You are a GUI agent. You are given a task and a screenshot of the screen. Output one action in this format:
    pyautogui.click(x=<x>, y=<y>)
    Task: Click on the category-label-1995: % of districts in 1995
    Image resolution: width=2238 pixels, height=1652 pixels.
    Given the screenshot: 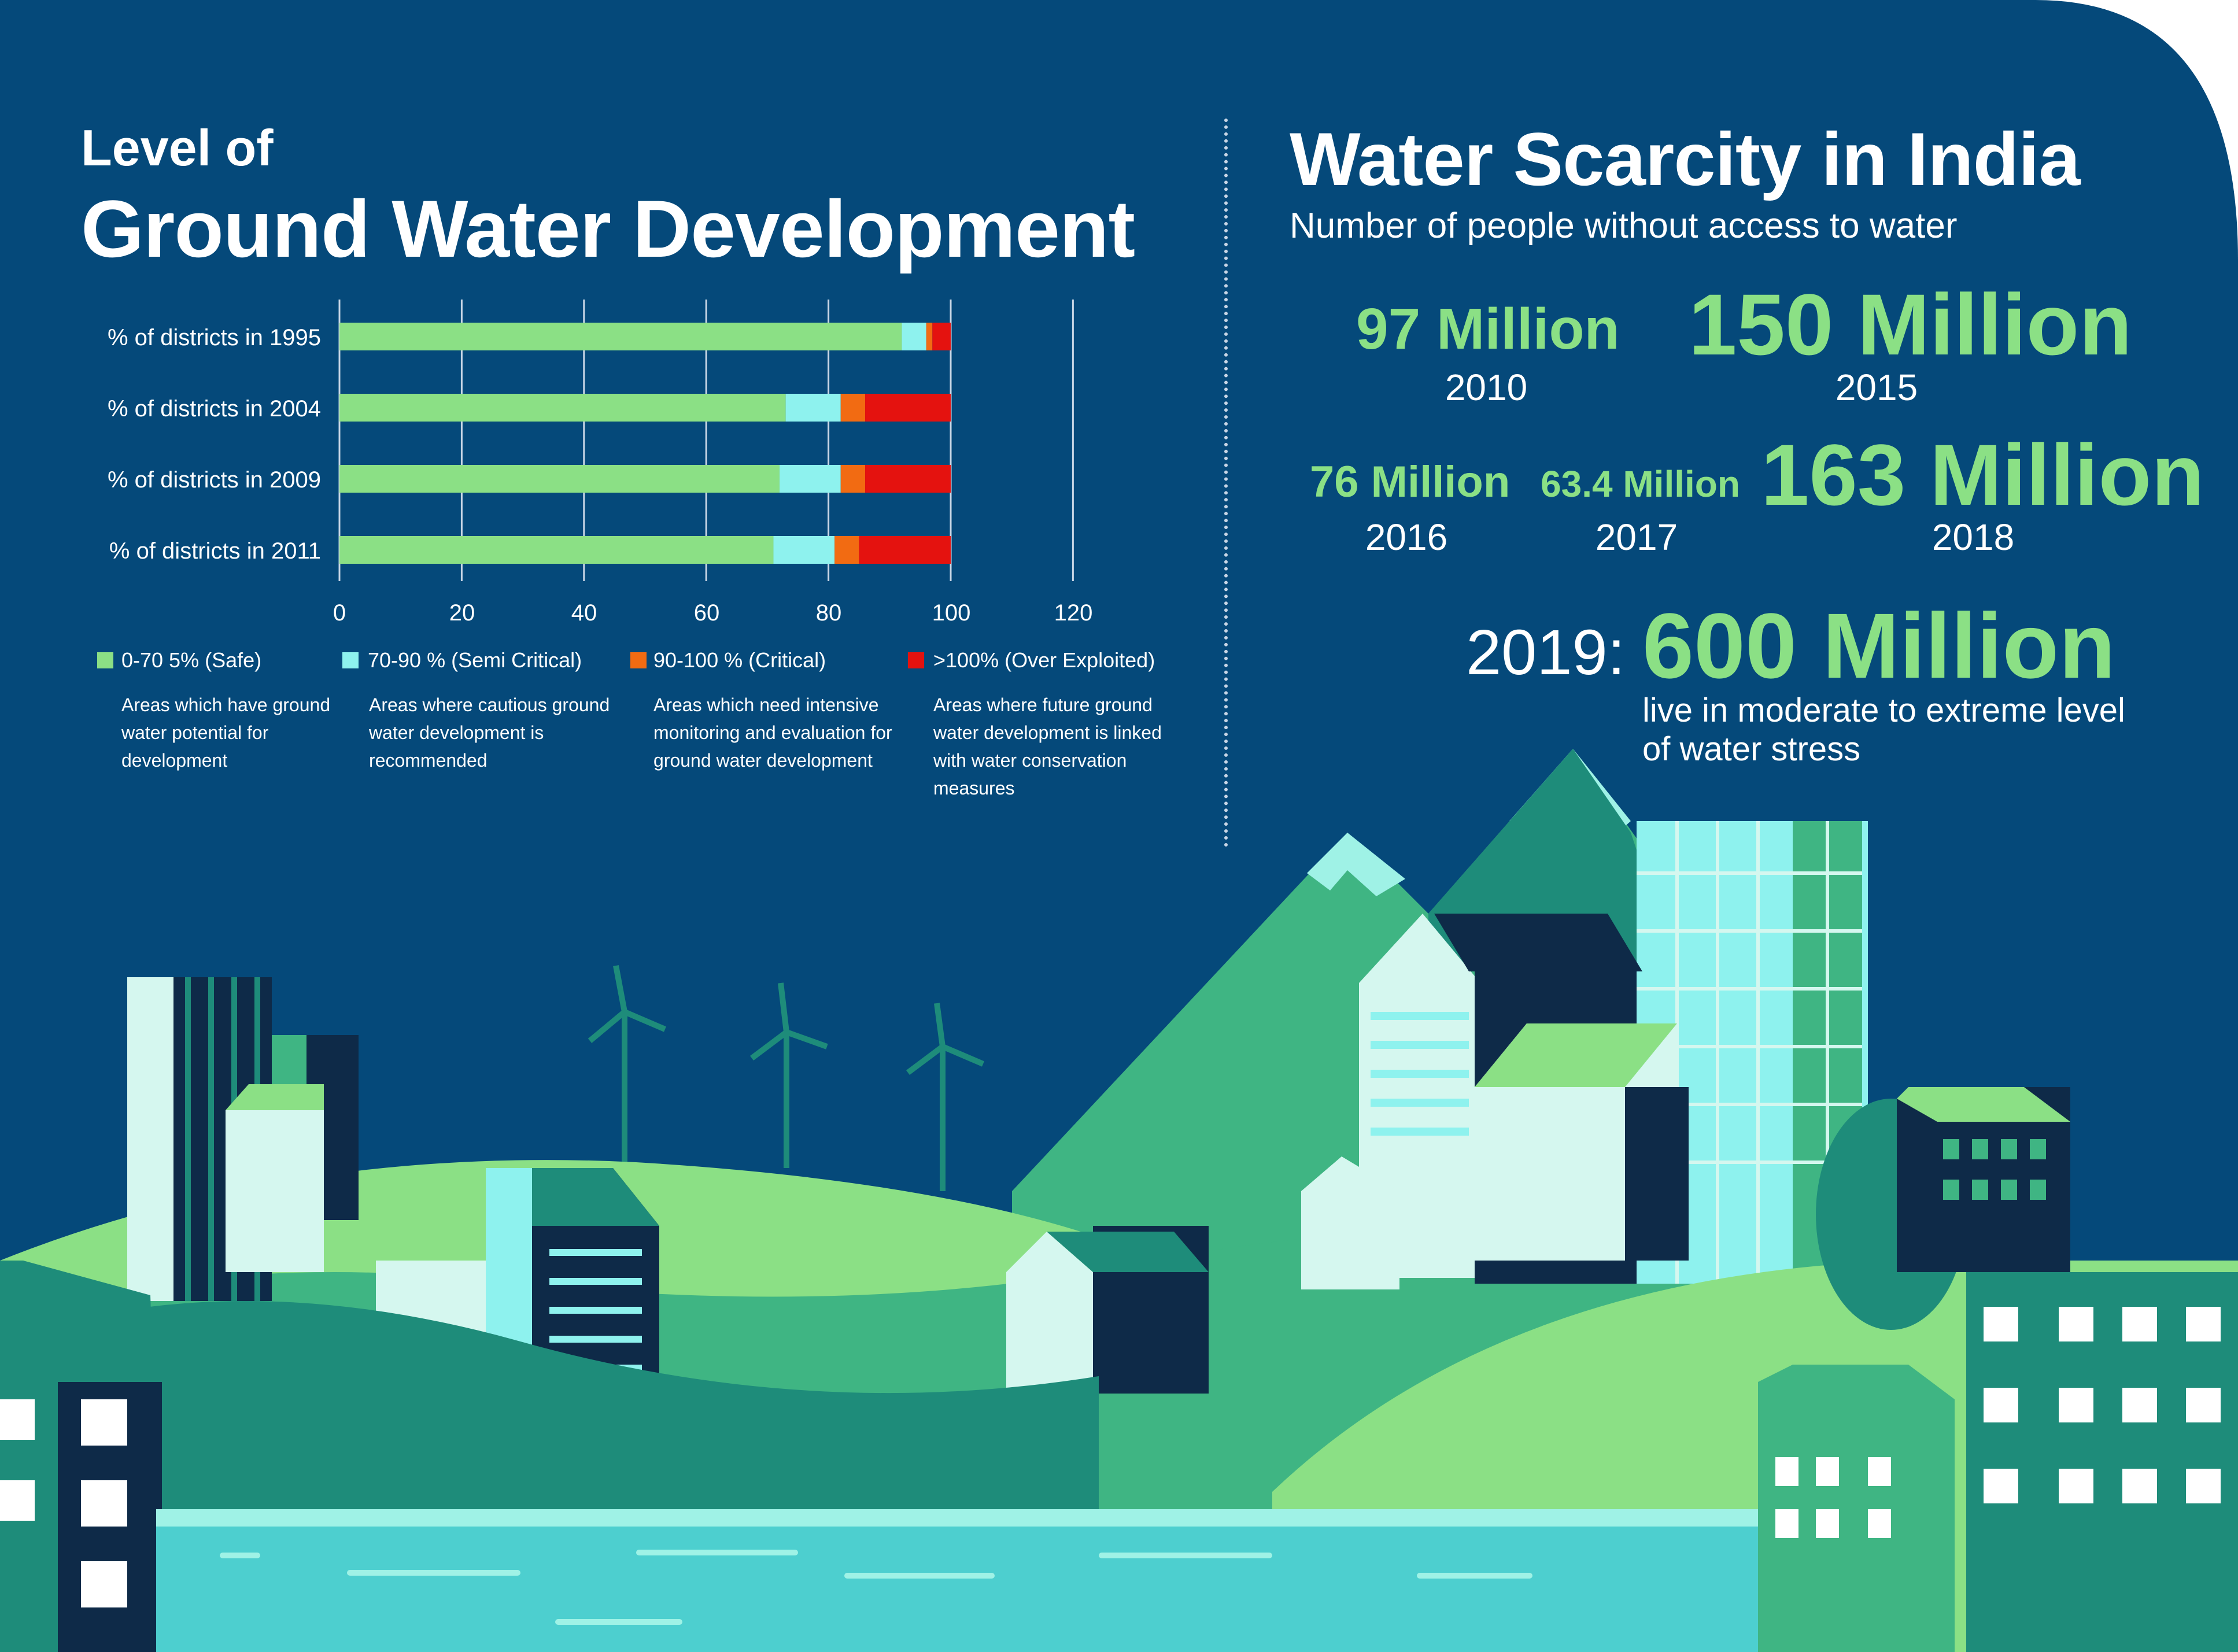 What is the action you would take?
    pyautogui.click(x=214, y=337)
    